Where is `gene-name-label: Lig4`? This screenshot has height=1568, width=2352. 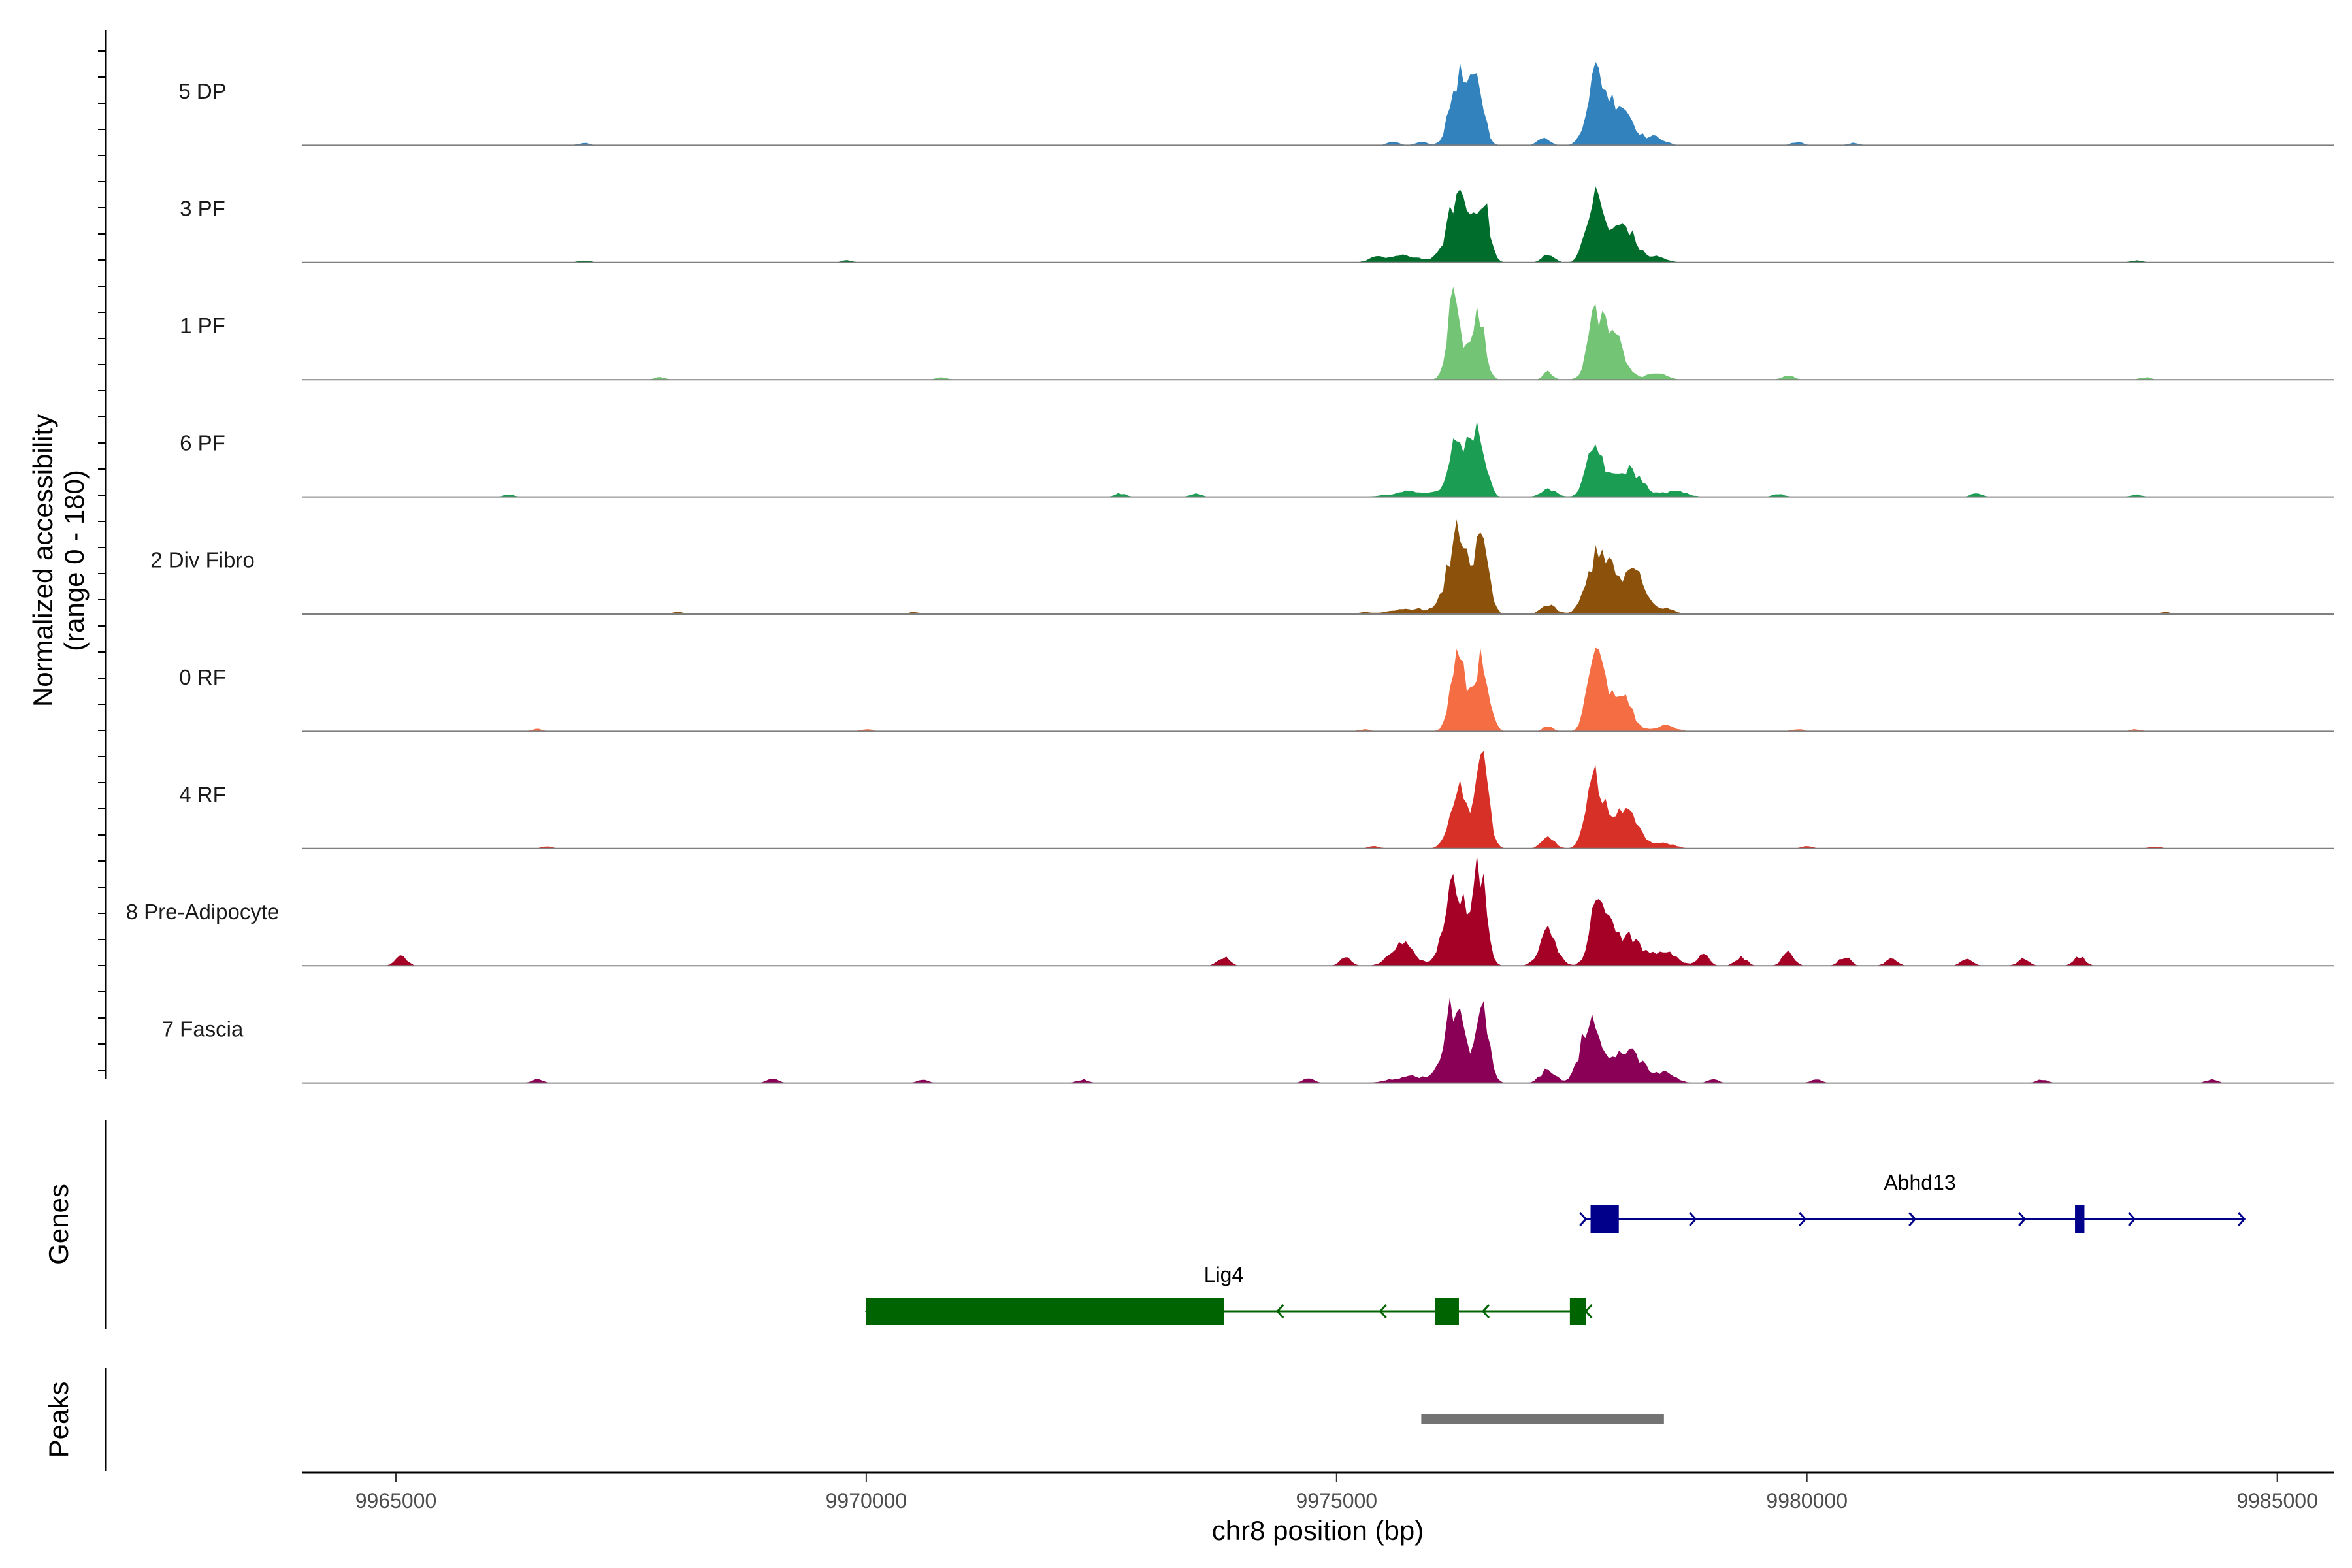 gene-name-label: Lig4 is located at coordinates (1224, 1274).